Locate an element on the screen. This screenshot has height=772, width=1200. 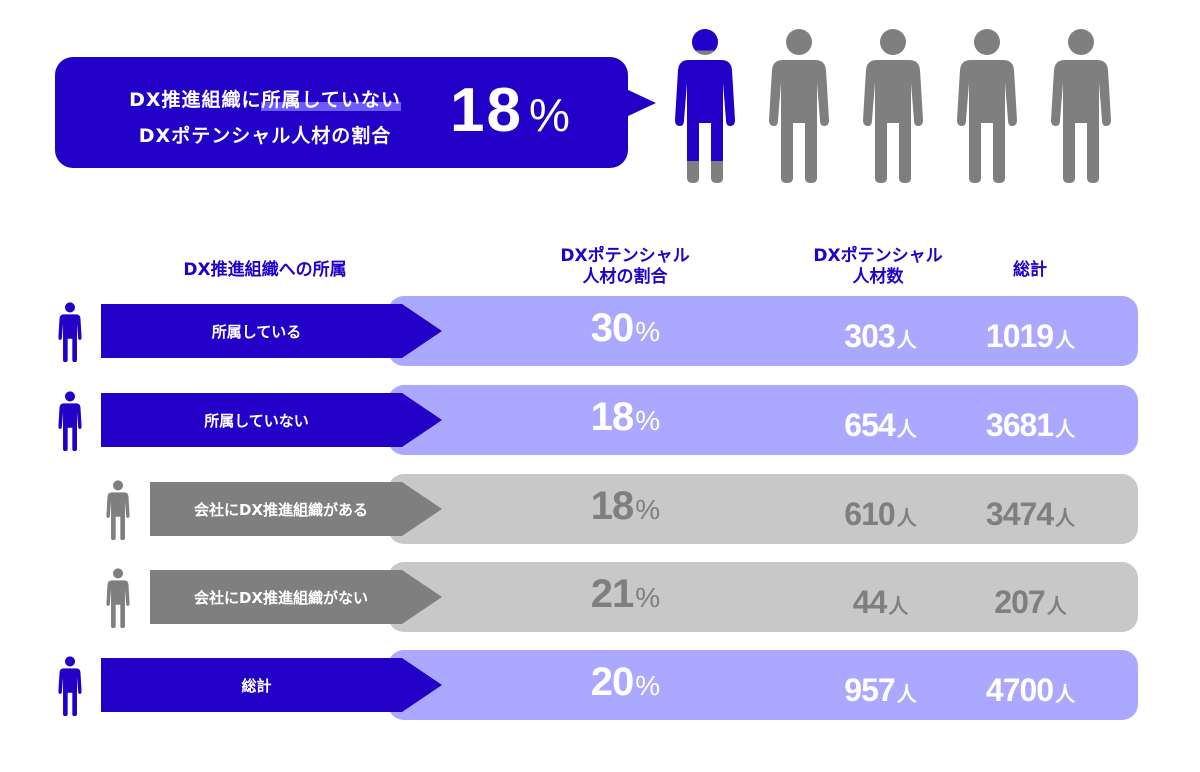
total-value: 4700 is located at coordinates (1019, 690).